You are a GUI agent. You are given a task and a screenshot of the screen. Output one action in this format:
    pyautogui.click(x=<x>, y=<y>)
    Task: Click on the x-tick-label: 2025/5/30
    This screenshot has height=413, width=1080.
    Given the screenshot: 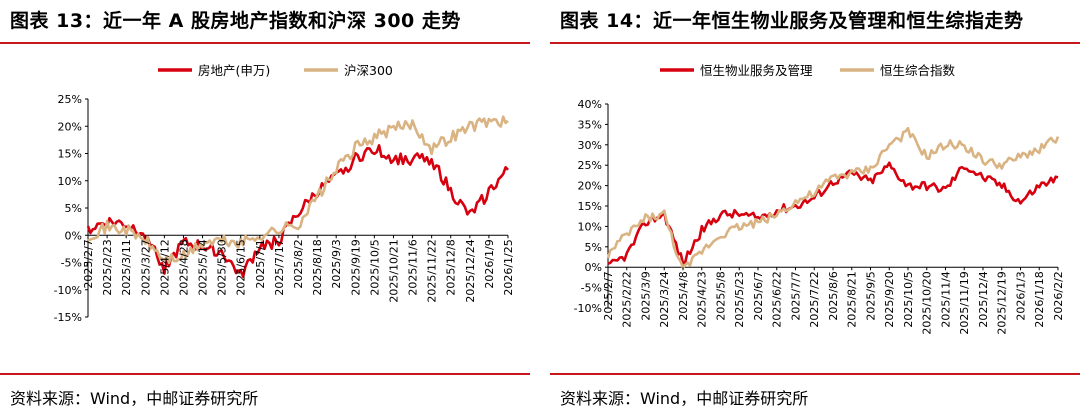 What is the action you would take?
    pyautogui.click(x=222, y=267)
    